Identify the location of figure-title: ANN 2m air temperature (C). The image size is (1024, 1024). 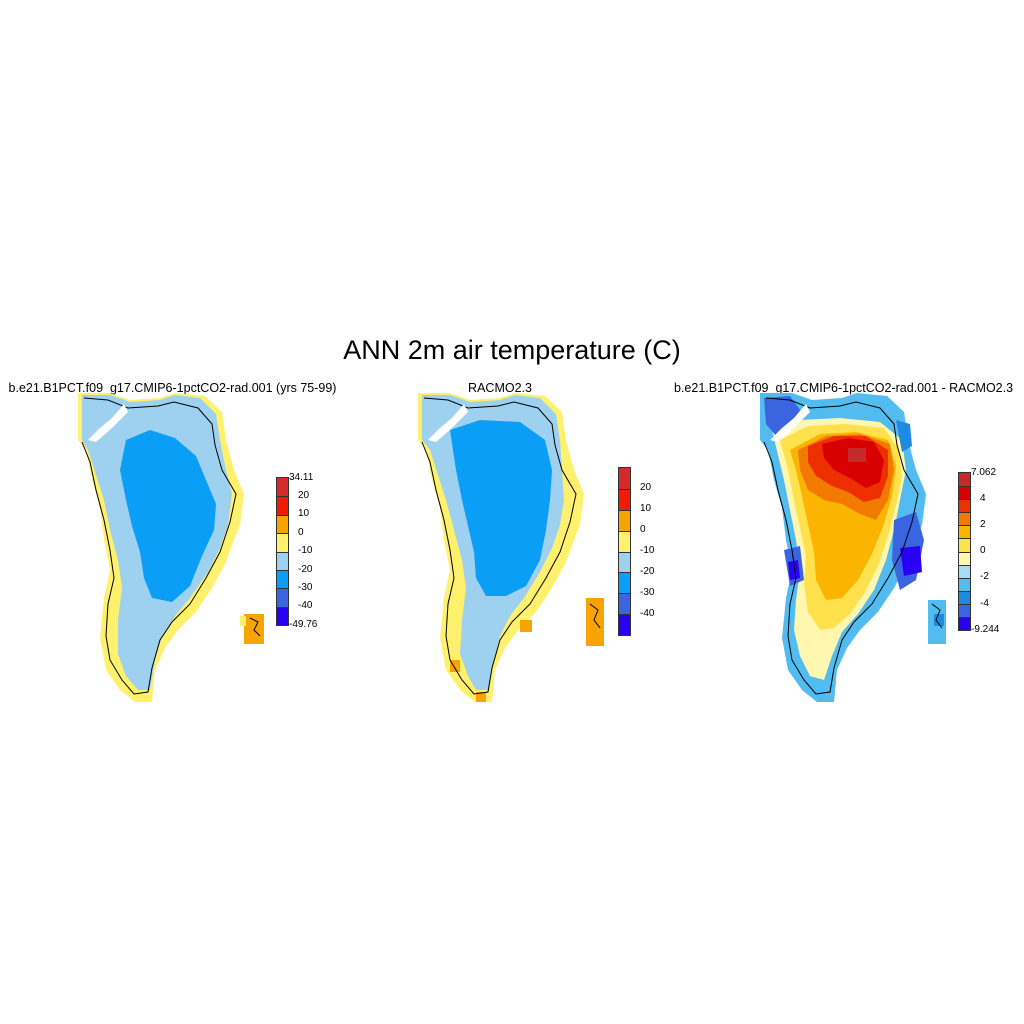
(512, 350).